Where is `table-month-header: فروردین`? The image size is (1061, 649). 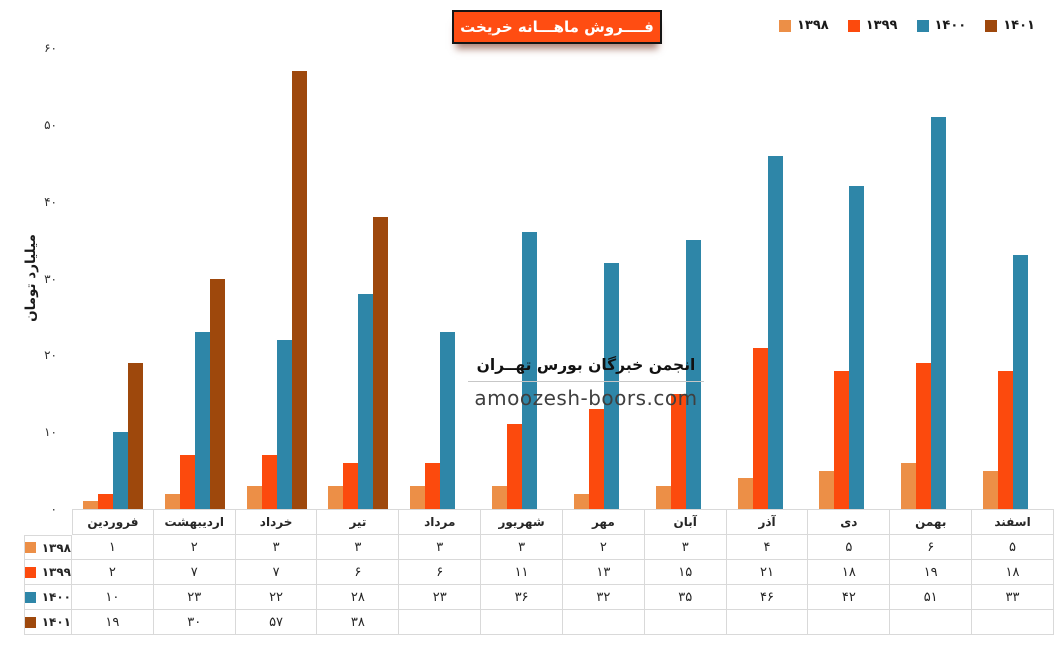 table-month-header: فروردین is located at coordinates (113, 522).